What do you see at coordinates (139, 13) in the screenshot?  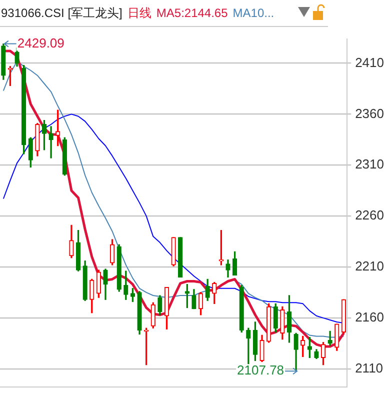 I see `chart-subtitle: 日线` at bounding box center [139, 13].